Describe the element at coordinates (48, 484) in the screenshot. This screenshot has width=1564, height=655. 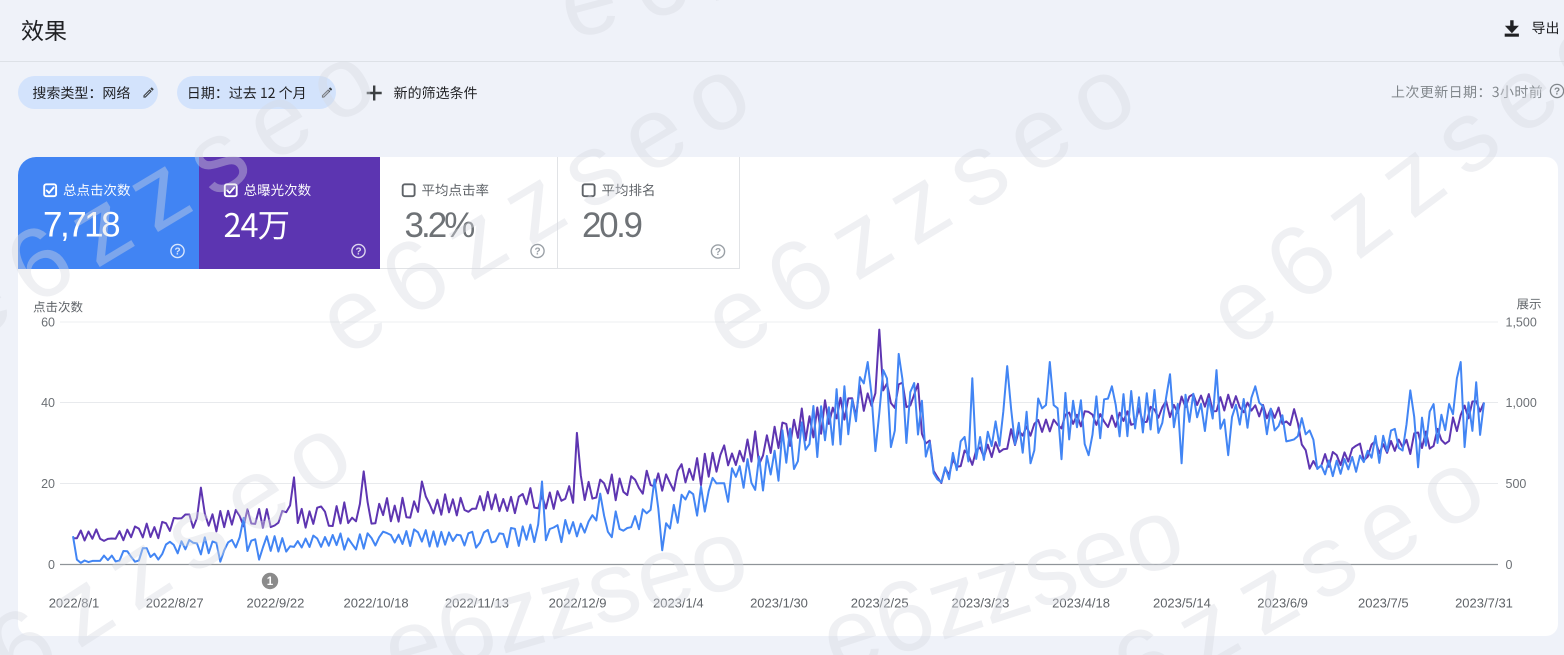
I see `svg-text: 20` at that location.